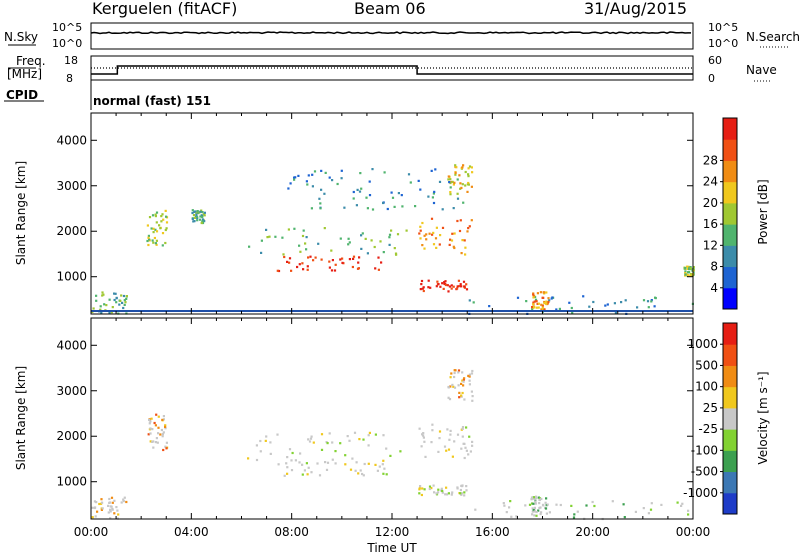 The width and height of the screenshot is (800, 555). I want to click on nave-tick-top: 60, so click(715, 60).